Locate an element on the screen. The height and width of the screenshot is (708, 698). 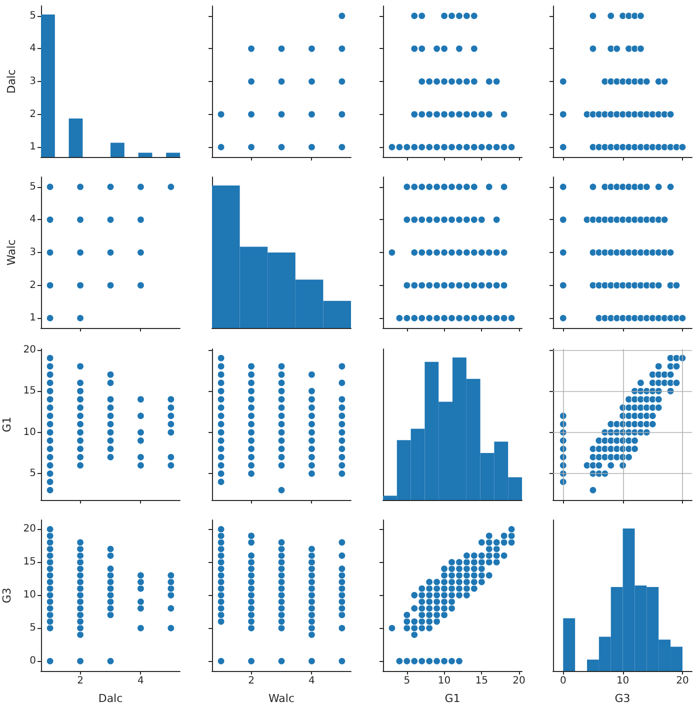
y-tick-label: 10 is located at coordinates (29, 595).